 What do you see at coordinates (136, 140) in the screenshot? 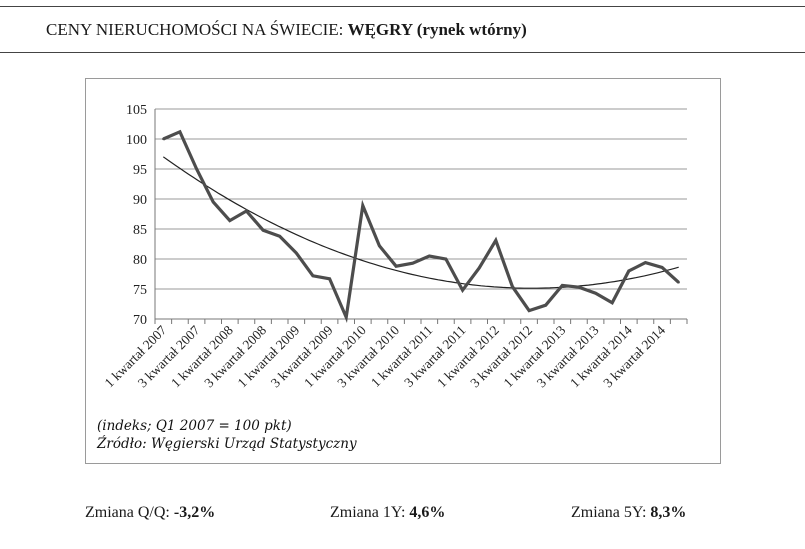
I see `y-tick-label: 100` at bounding box center [136, 140].